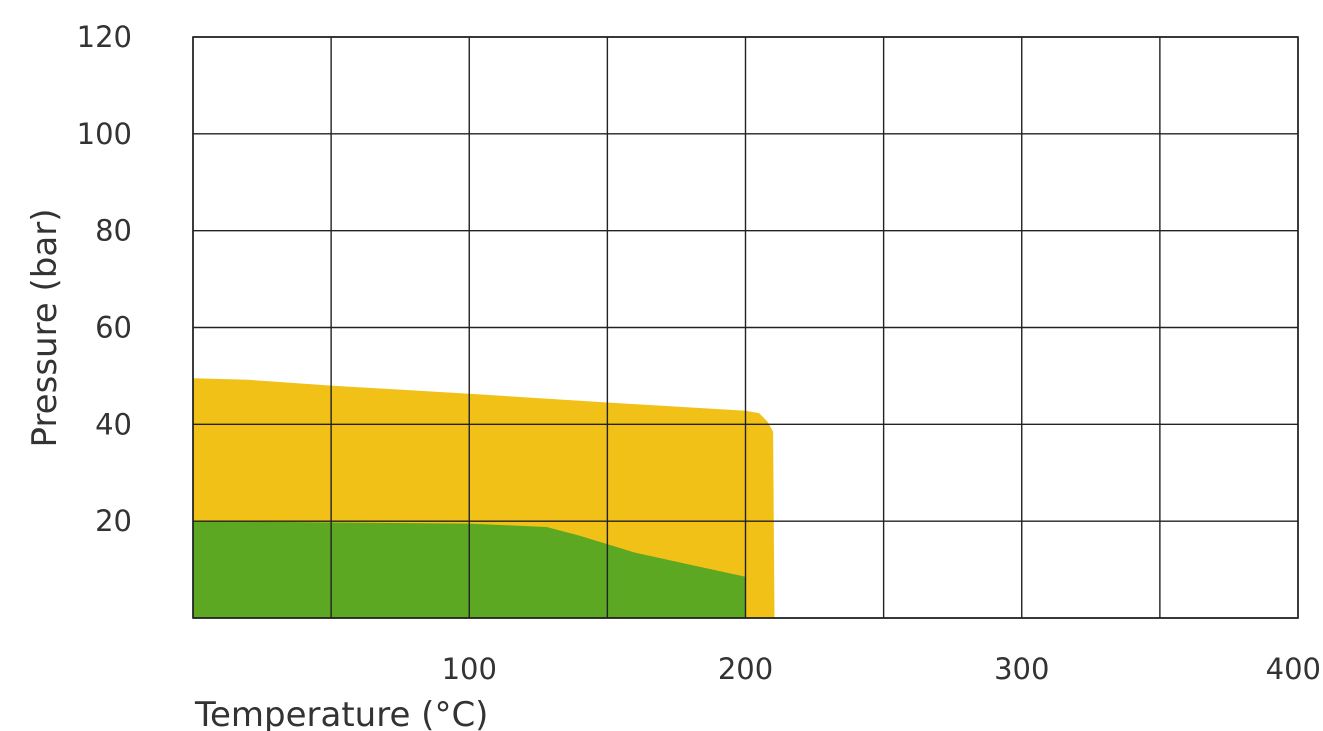  What do you see at coordinates (881, 669) in the screenshot?
I see `x-axis-ticks: 100 200 300 400` at bounding box center [881, 669].